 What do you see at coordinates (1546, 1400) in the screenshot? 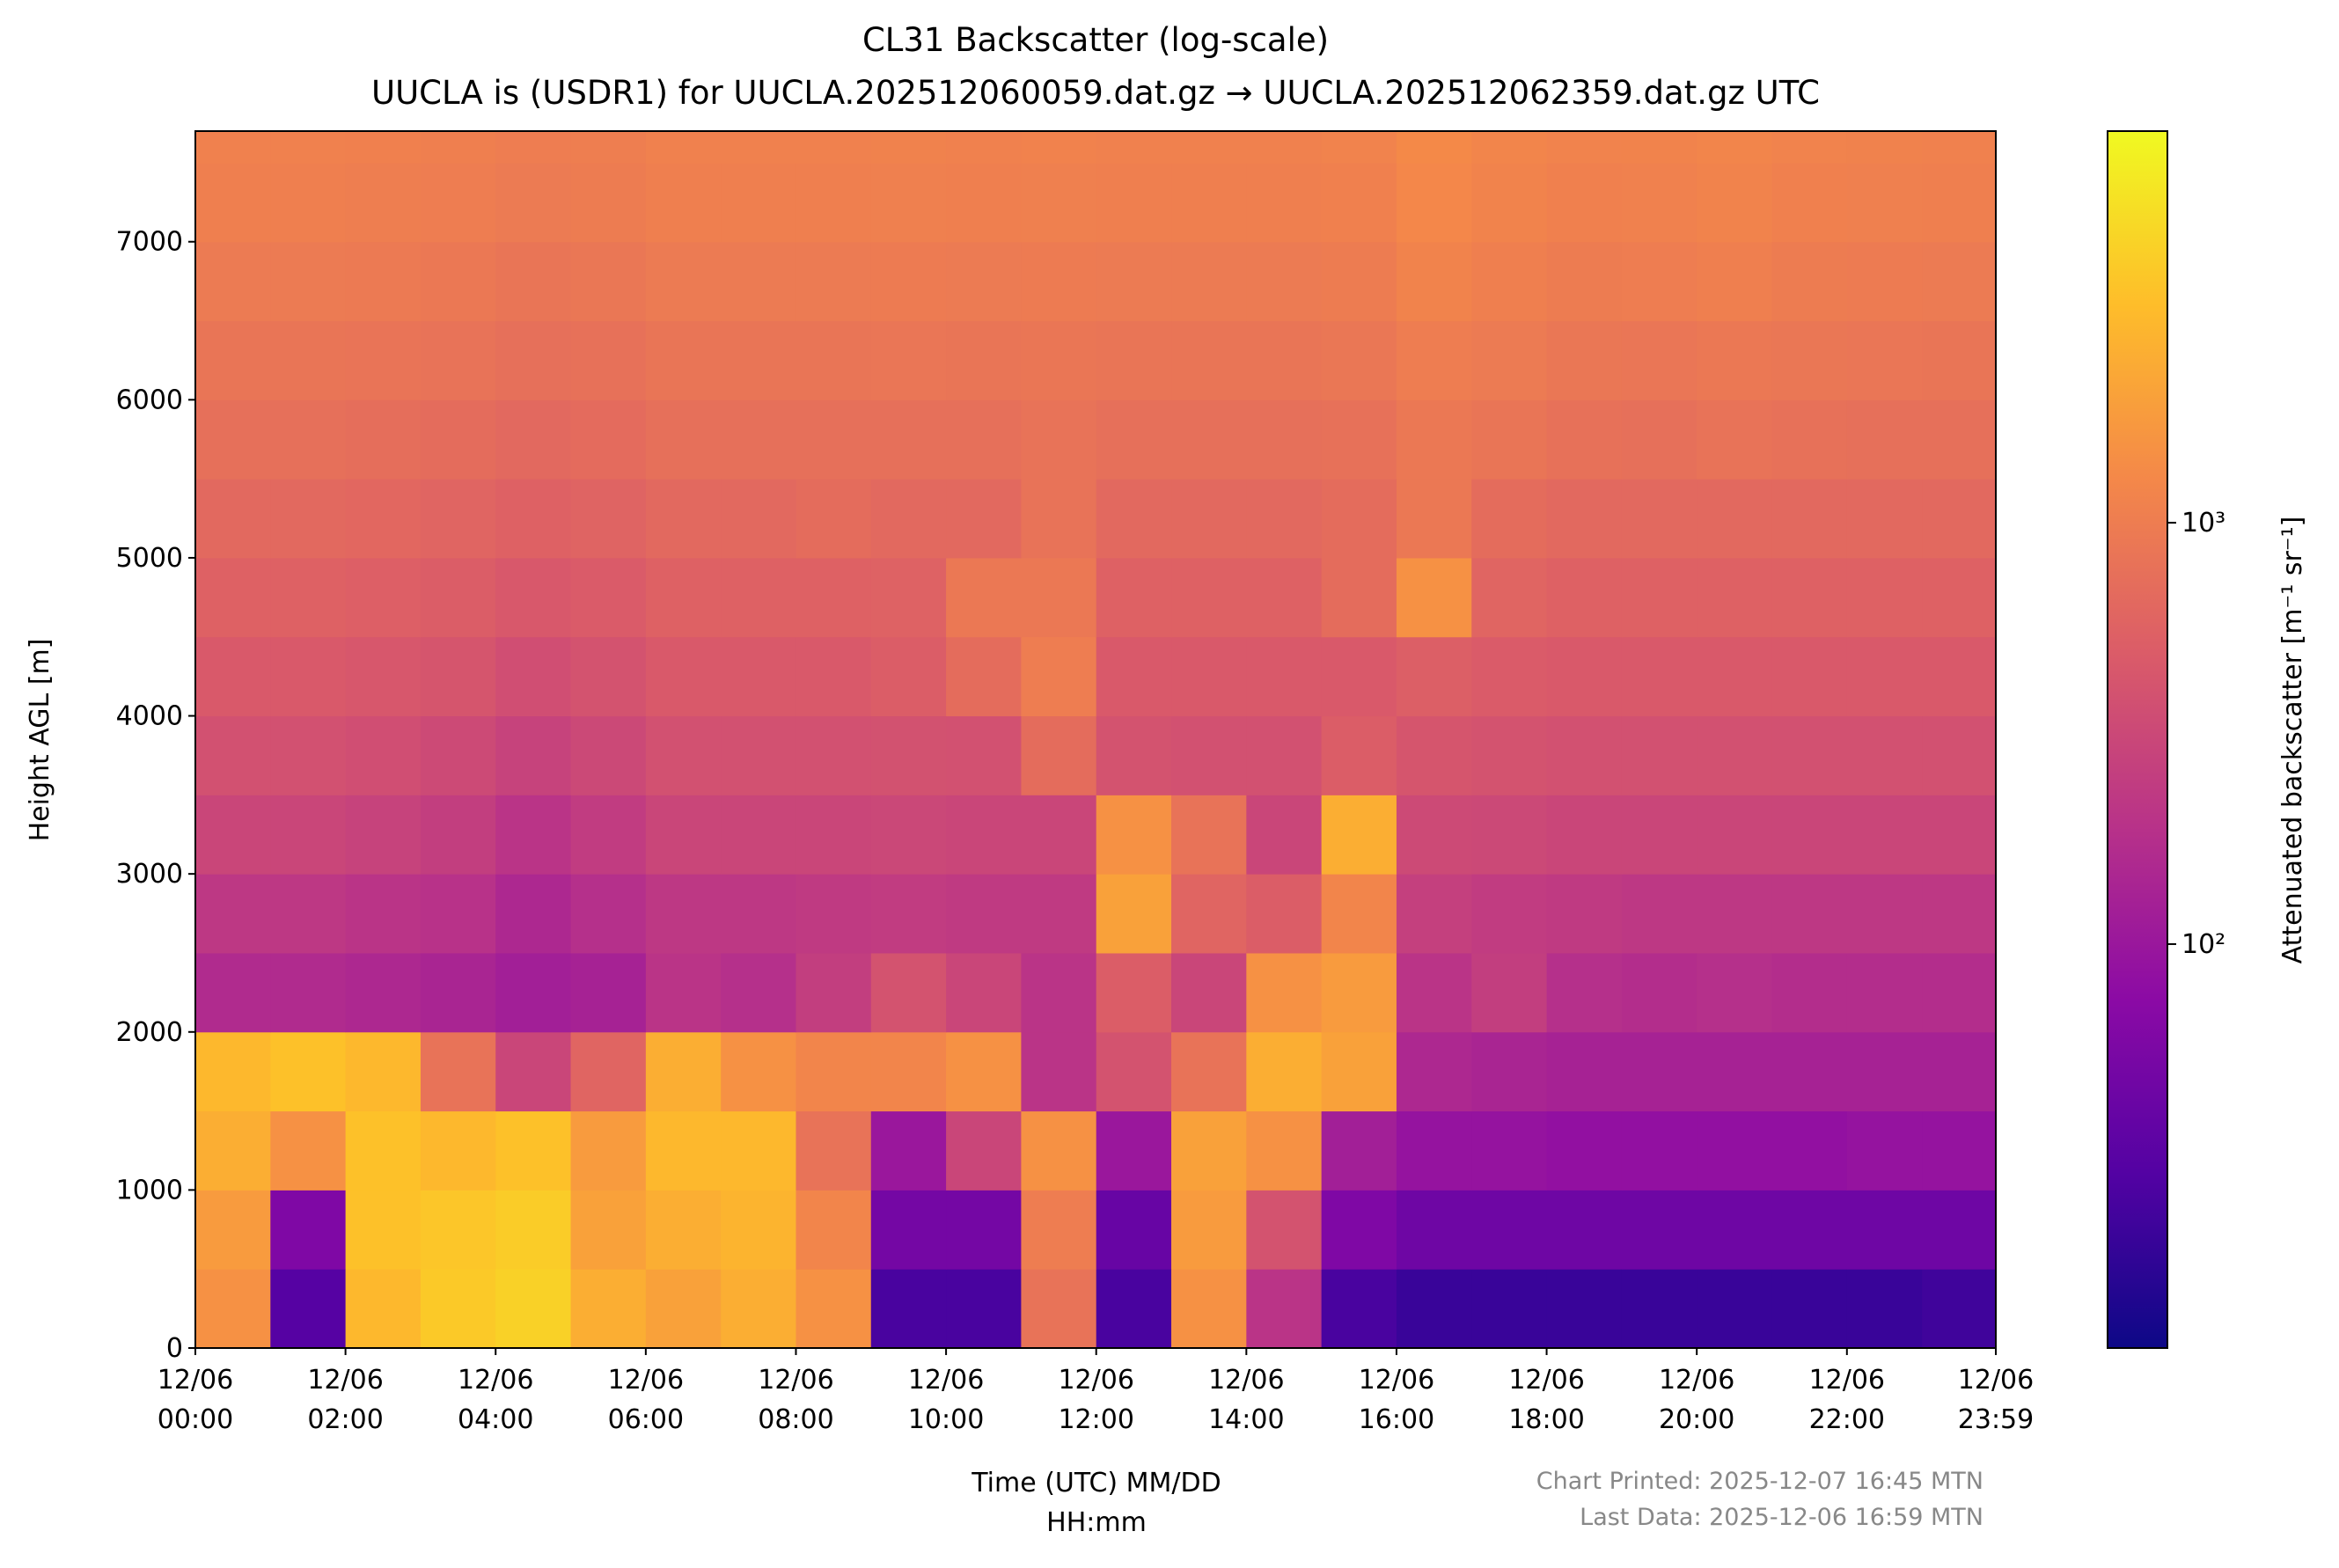
I see `x-tick-label: 12/06 18:00` at bounding box center [1546, 1400].